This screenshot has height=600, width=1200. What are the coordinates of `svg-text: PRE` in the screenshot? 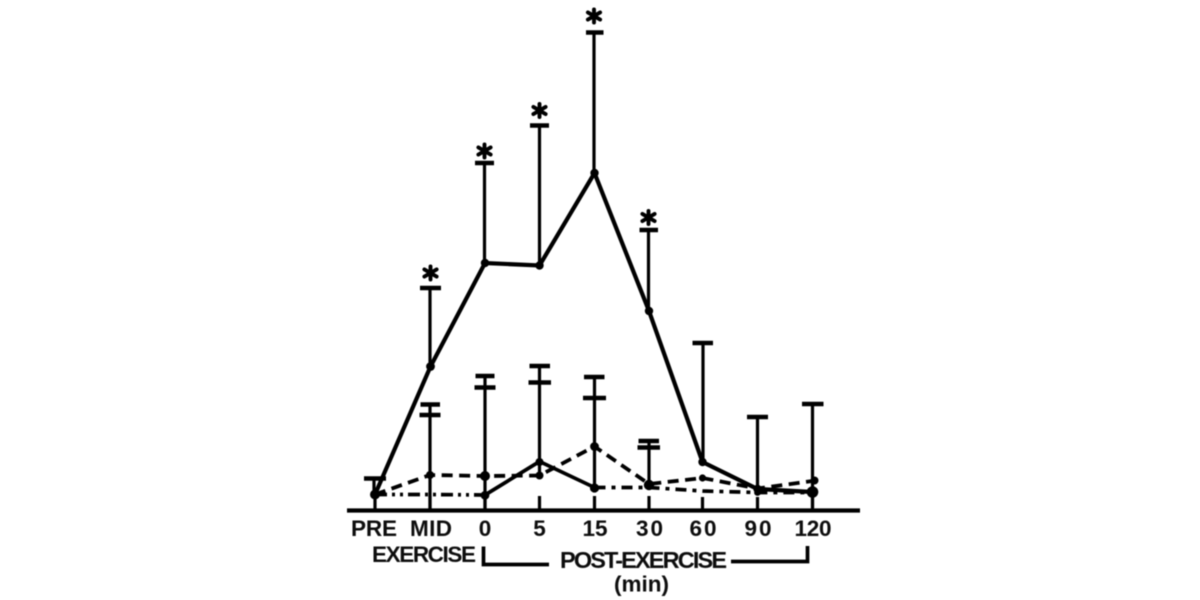 It's located at (374, 528).